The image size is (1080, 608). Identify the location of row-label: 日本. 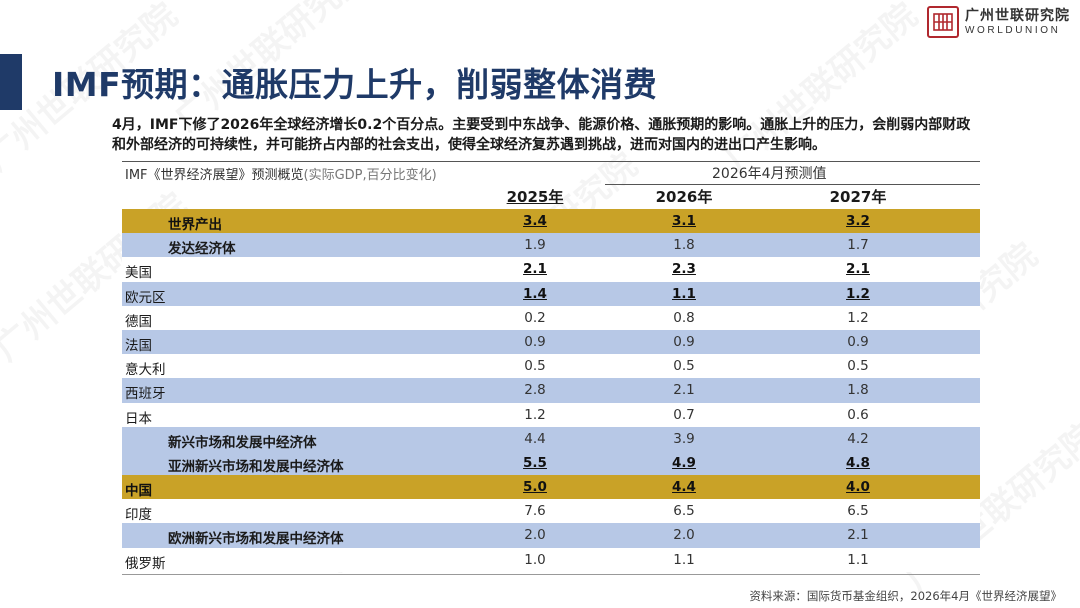
(138, 418).